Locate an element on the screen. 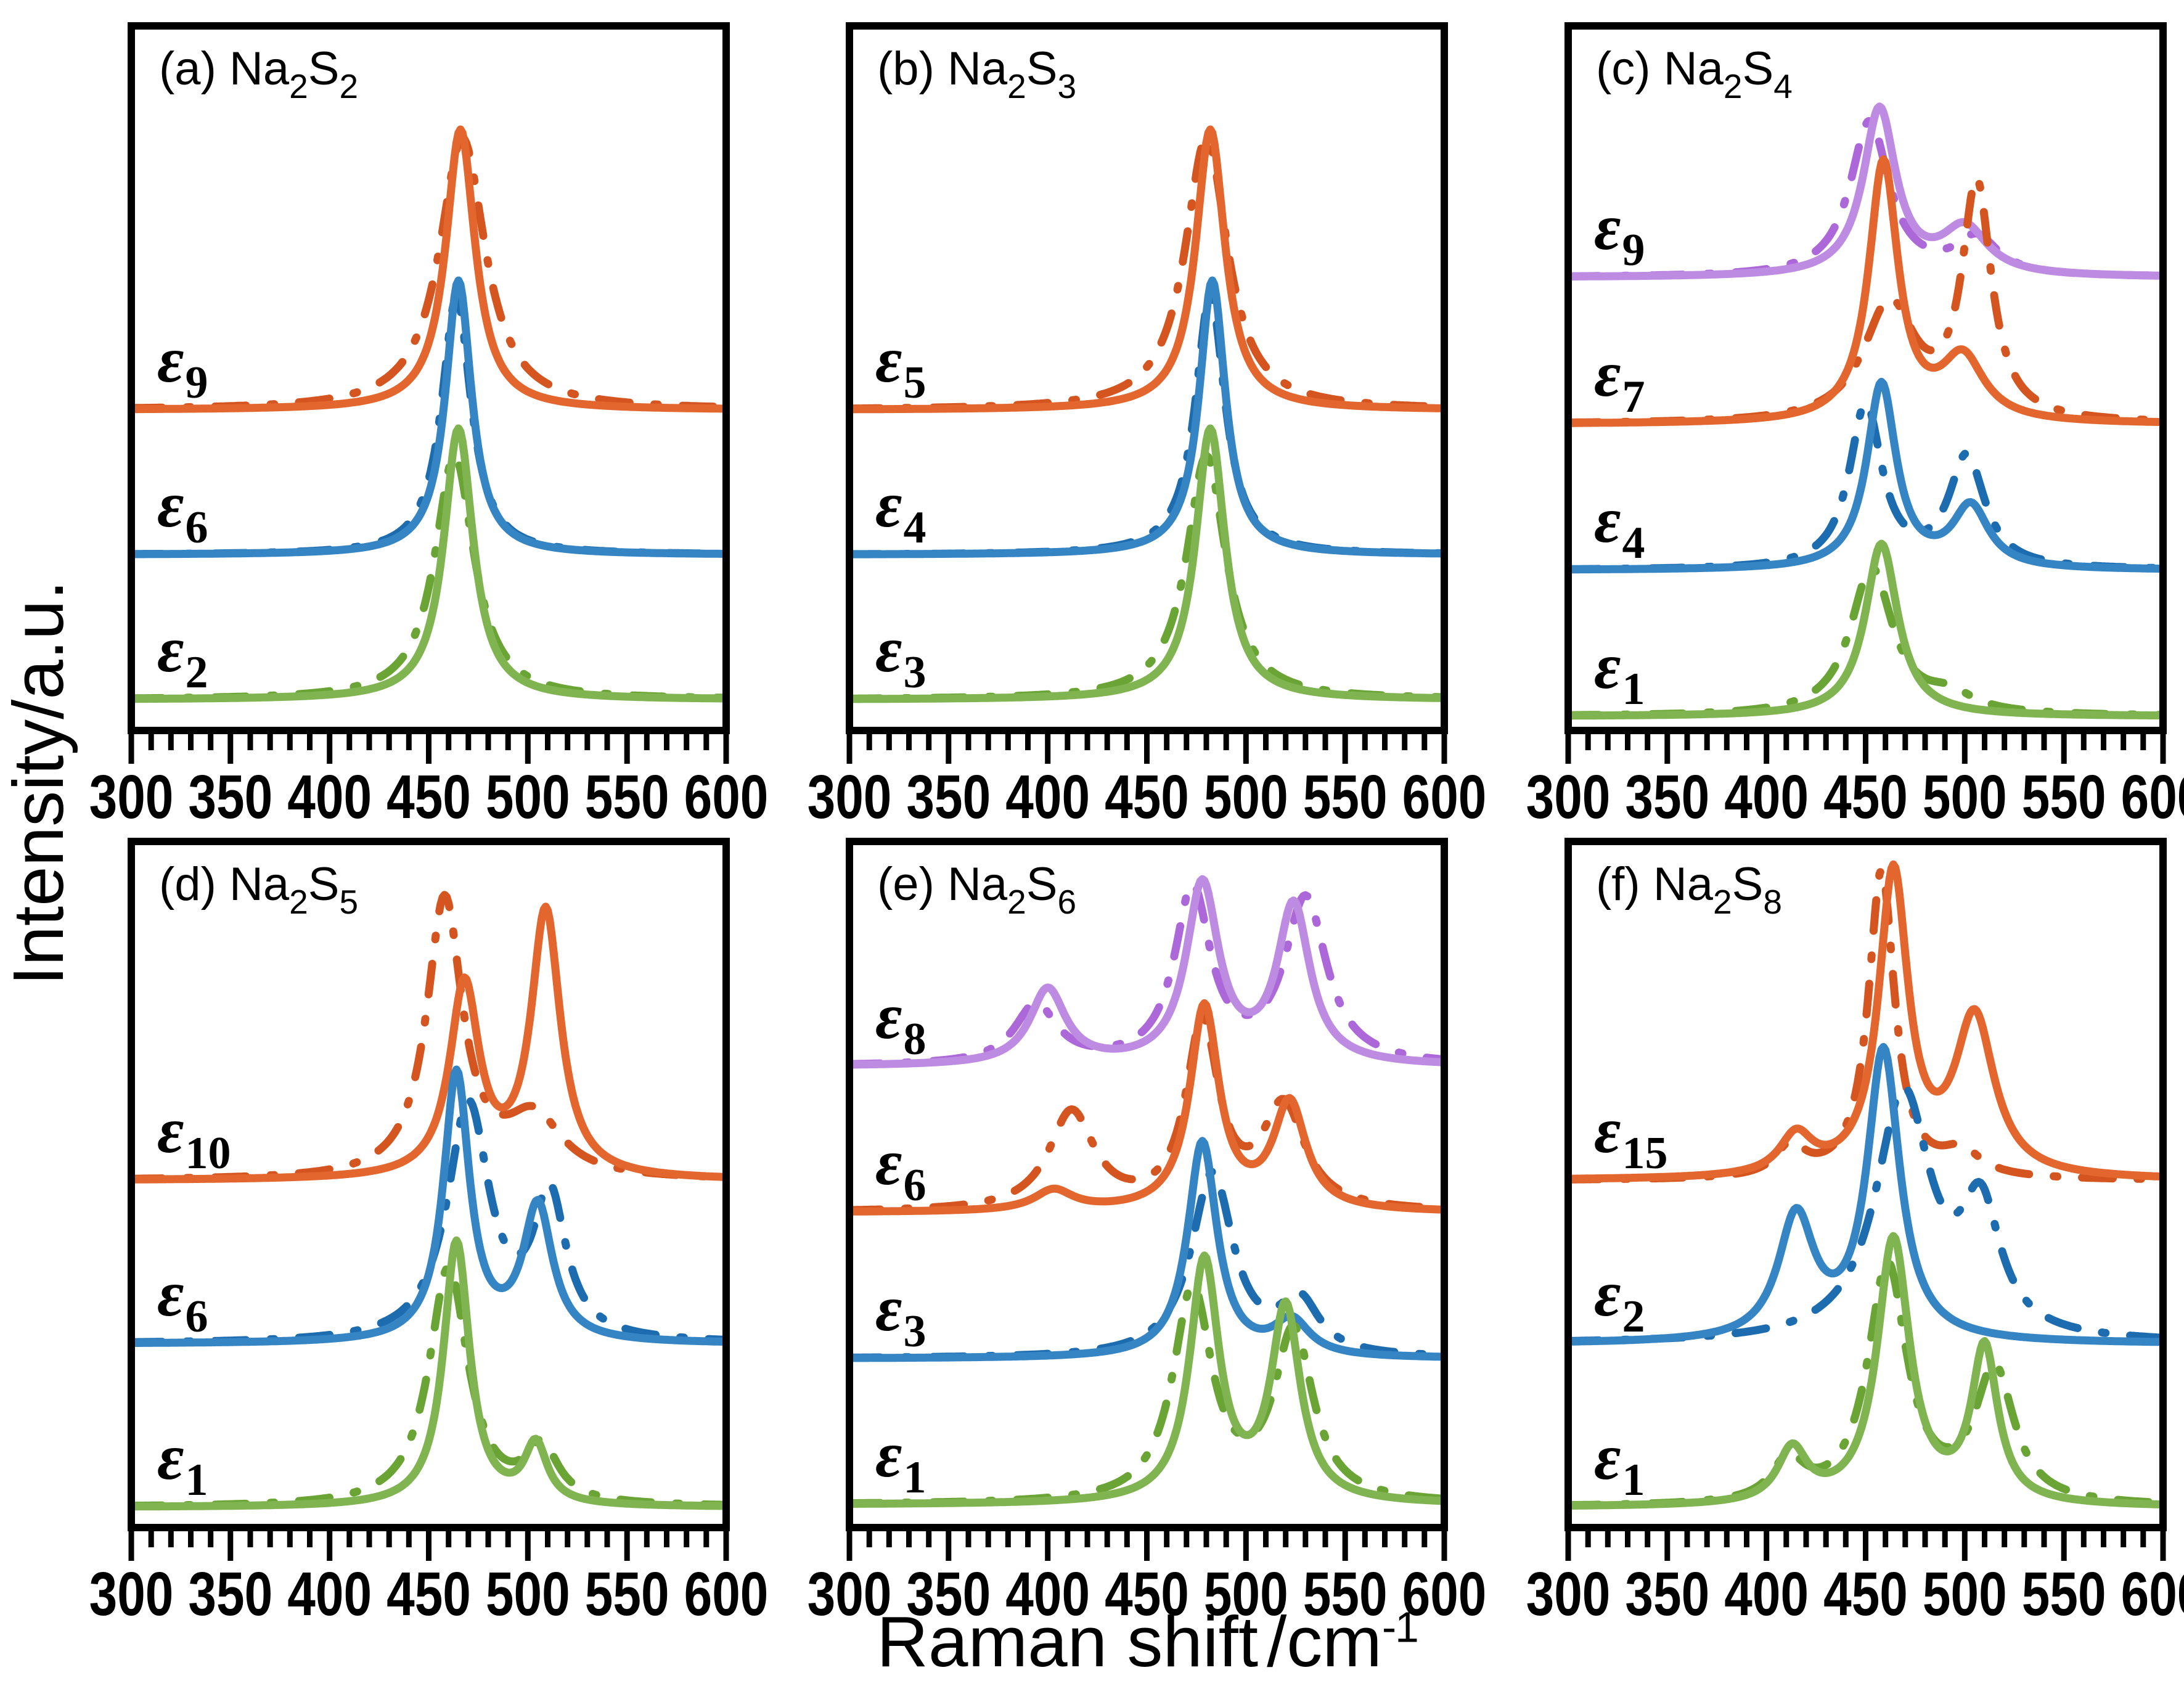 The height and width of the screenshot is (1694, 2184). curve-f-eps1-solid is located at coordinates (1865, 1371).